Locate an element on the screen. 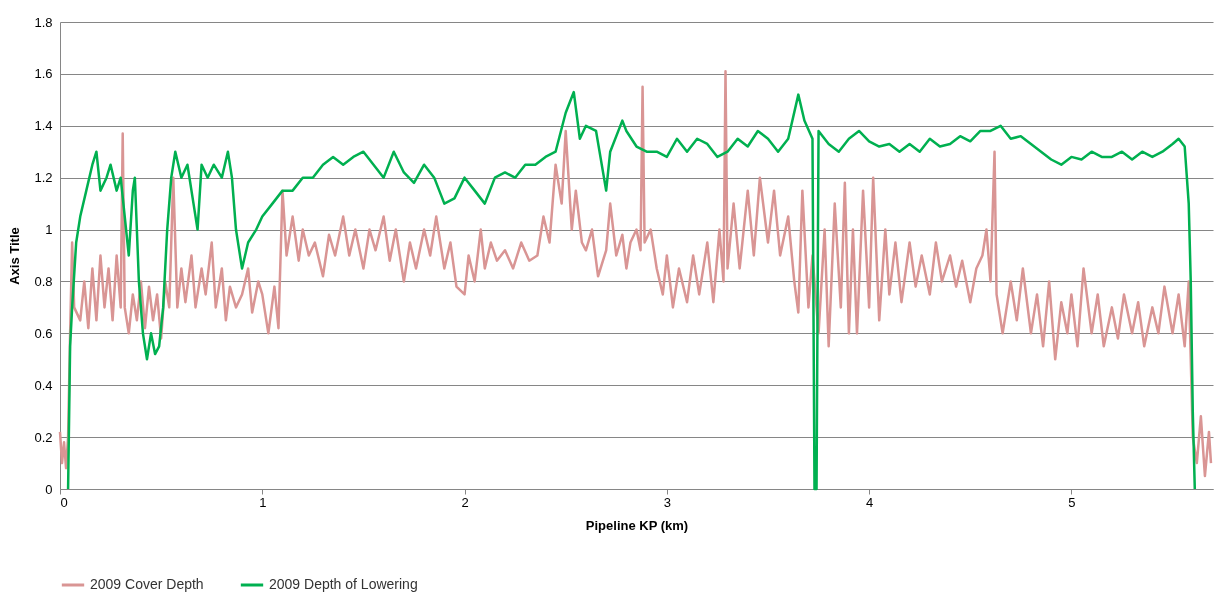 This screenshot has width=1219, height=610. x-tick-label: 3 is located at coordinates (667, 502).